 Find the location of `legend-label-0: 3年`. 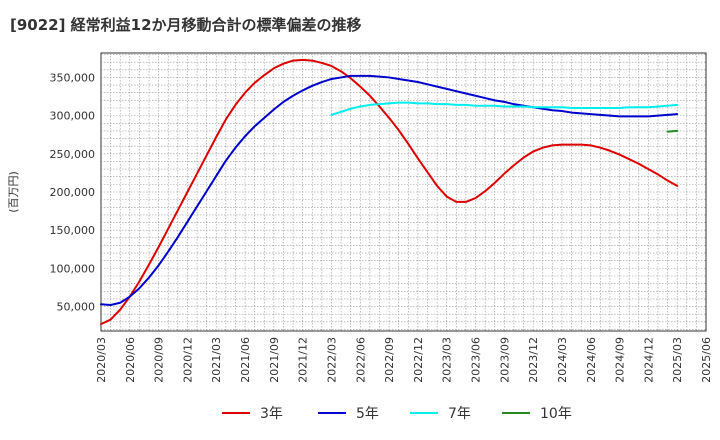

legend-label-0: 3年 is located at coordinates (271, 414).